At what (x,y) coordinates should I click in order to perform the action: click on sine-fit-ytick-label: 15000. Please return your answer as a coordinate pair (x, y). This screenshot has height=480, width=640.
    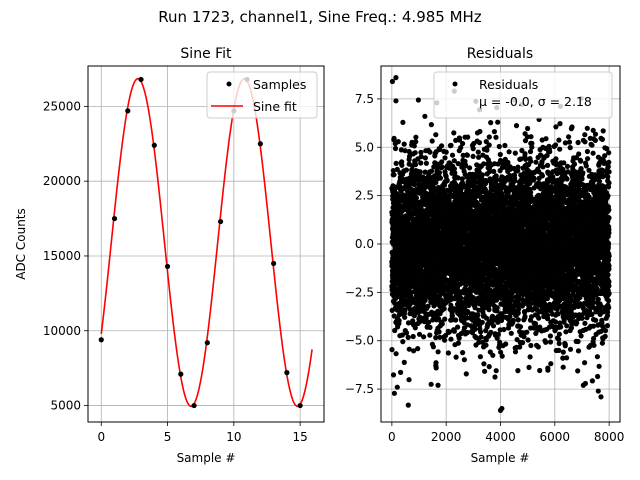
    Looking at the image, I should click on (62, 256).